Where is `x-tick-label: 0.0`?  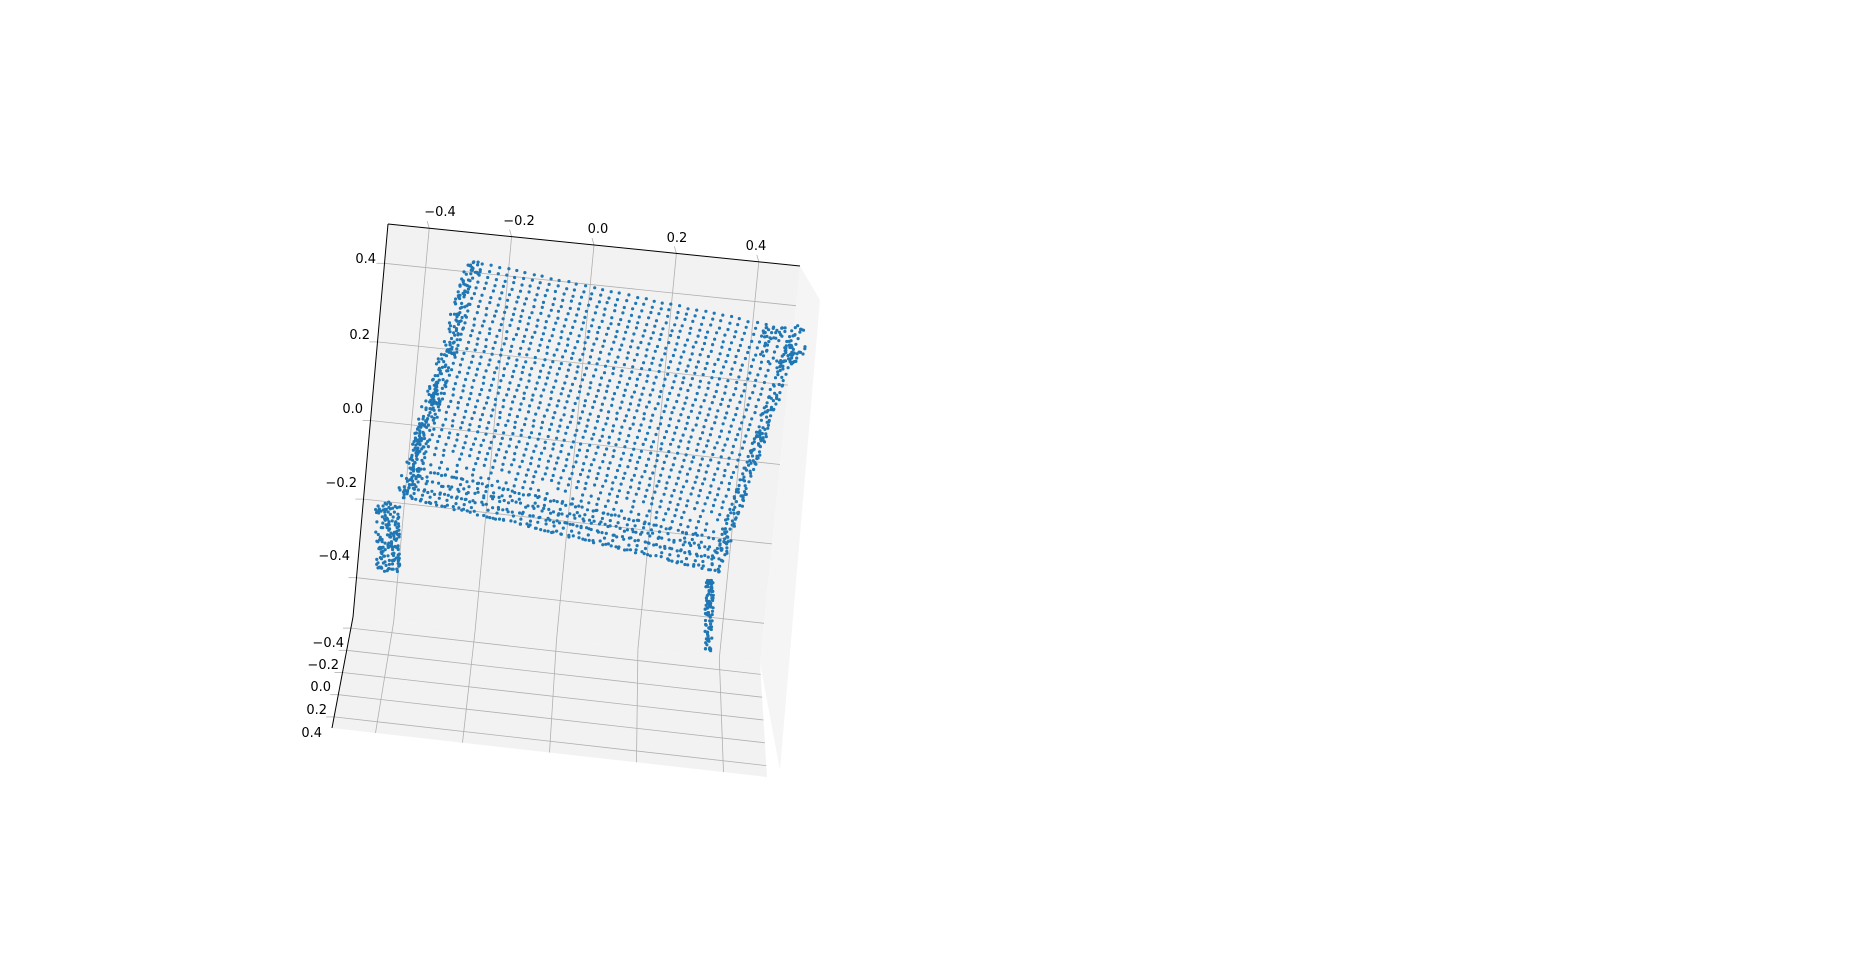
x-tick-label: 0.0 is located at coordinates (598, 229).